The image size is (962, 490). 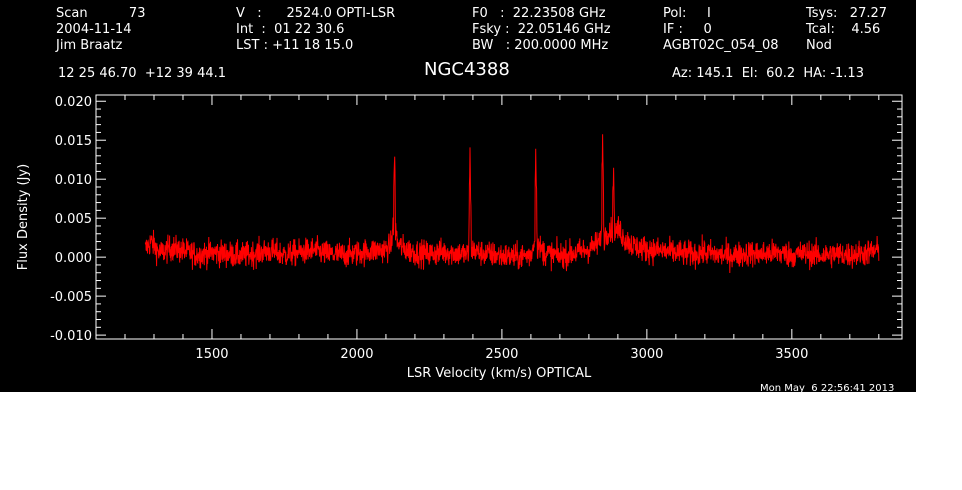 I want to click on y-tick-label: 0.020, so click(x=73, y=102).